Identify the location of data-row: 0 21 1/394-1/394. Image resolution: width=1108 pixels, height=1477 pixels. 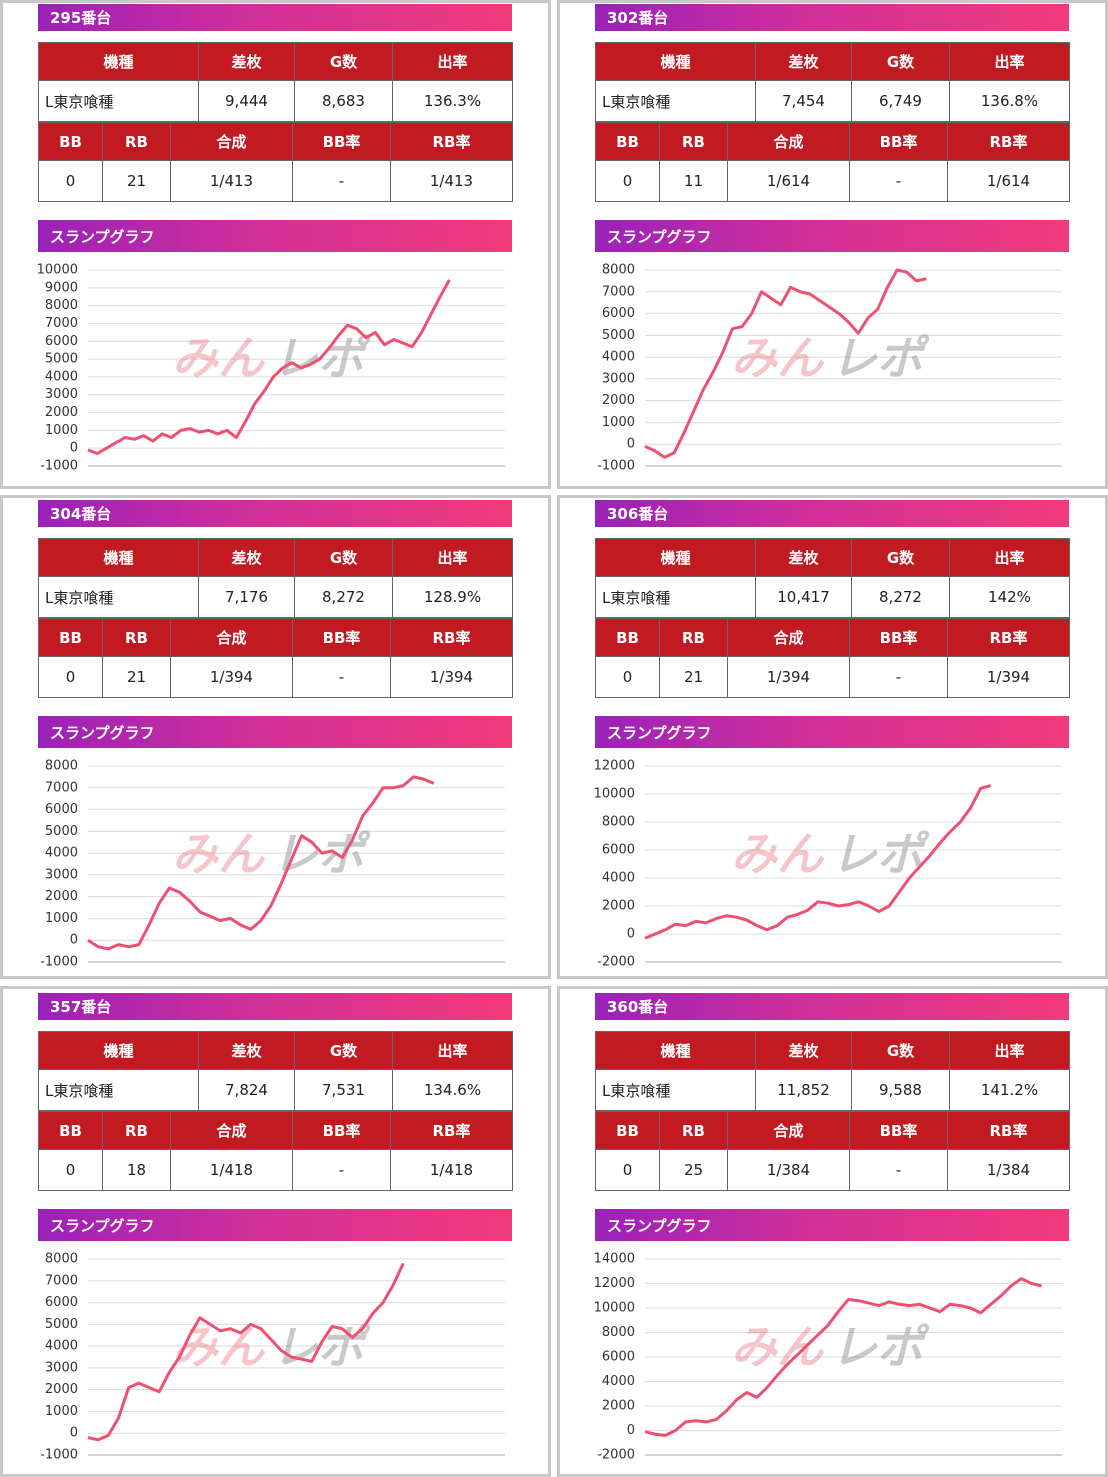
(832, 677).